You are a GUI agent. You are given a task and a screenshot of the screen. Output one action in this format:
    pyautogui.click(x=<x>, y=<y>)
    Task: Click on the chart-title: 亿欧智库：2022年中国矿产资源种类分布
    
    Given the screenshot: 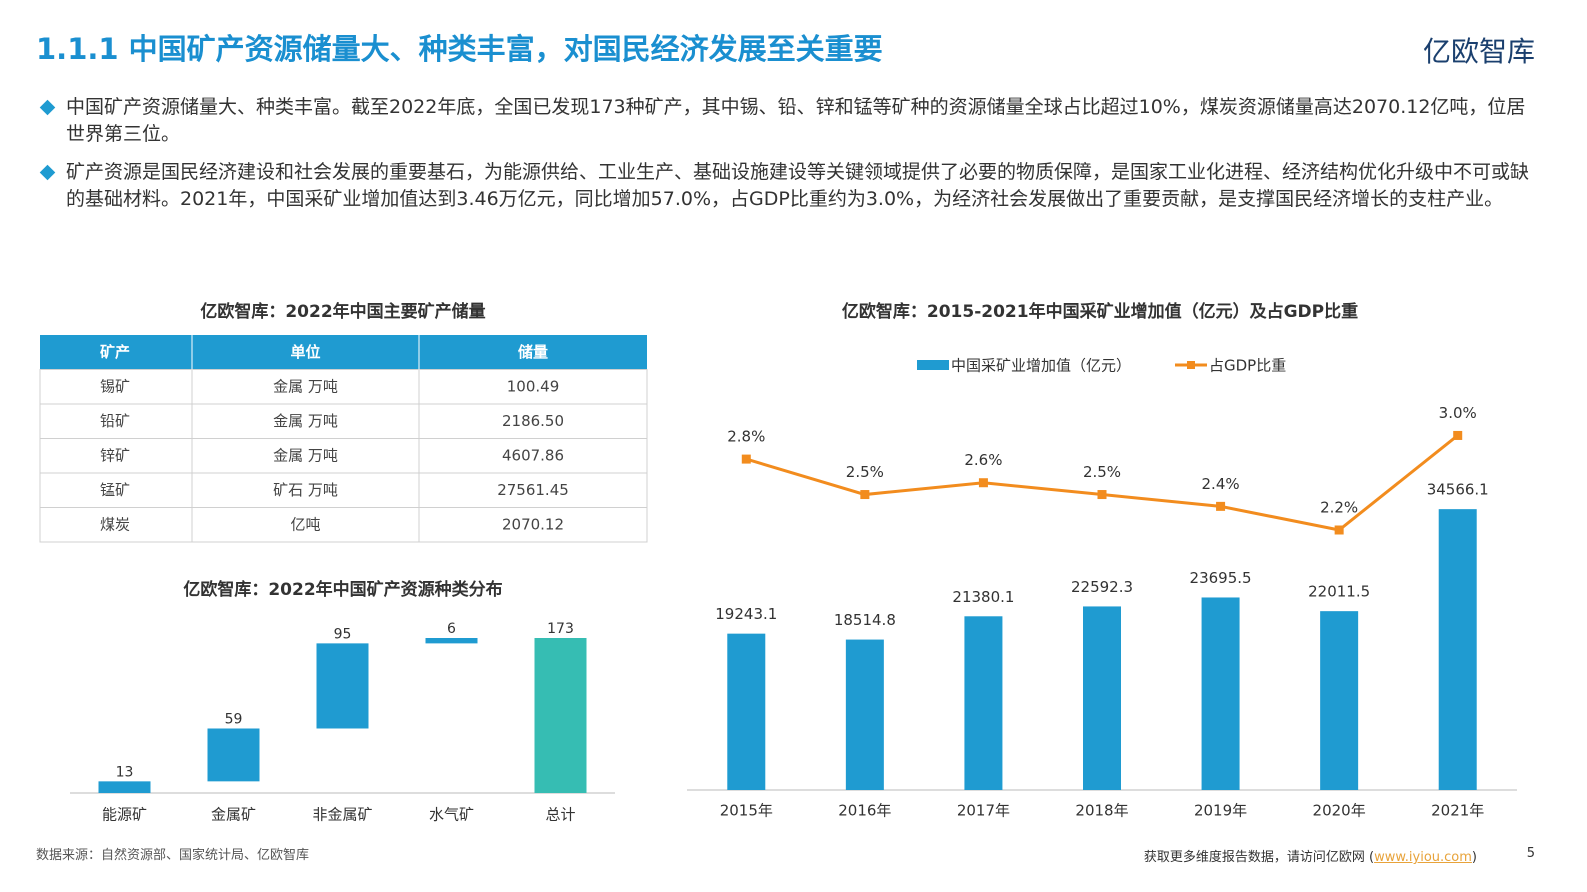 What is the action you would take?
    pyautogui.click(x=342, y=589)
    